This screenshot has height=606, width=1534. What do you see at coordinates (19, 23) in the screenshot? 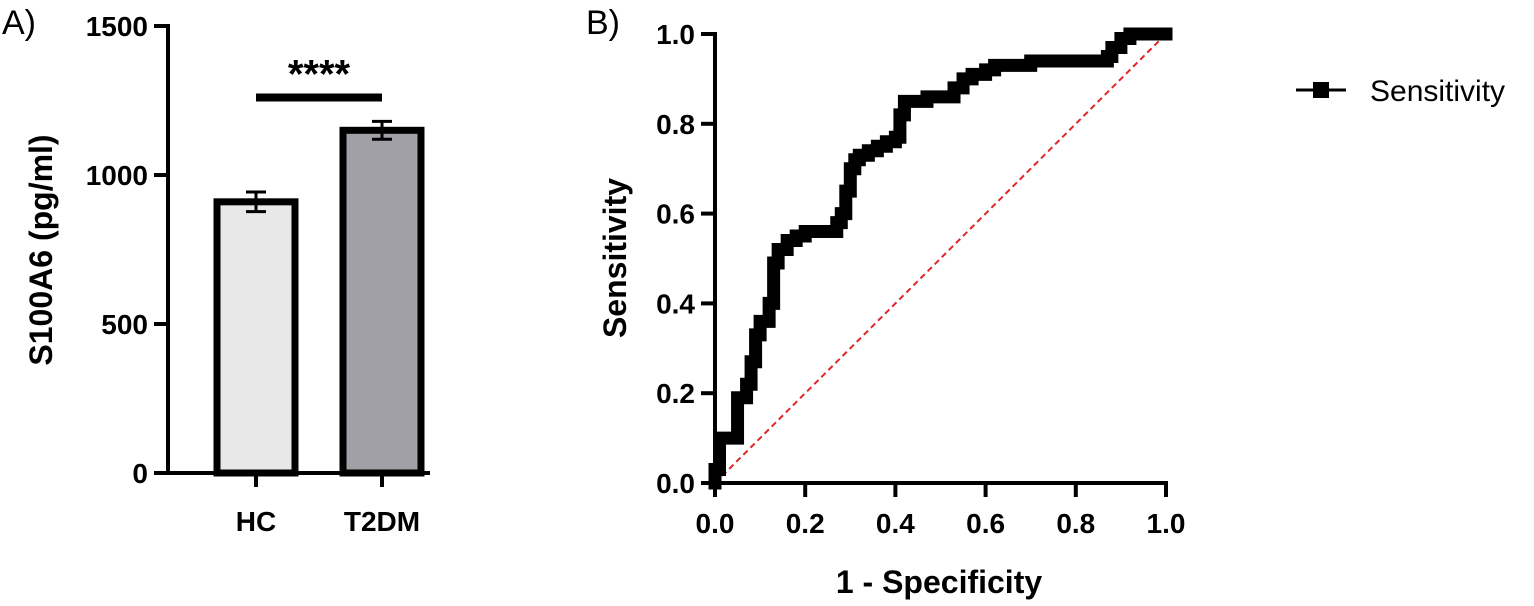
I see `panel-a-label: A)` at bounding box center [19, 23].